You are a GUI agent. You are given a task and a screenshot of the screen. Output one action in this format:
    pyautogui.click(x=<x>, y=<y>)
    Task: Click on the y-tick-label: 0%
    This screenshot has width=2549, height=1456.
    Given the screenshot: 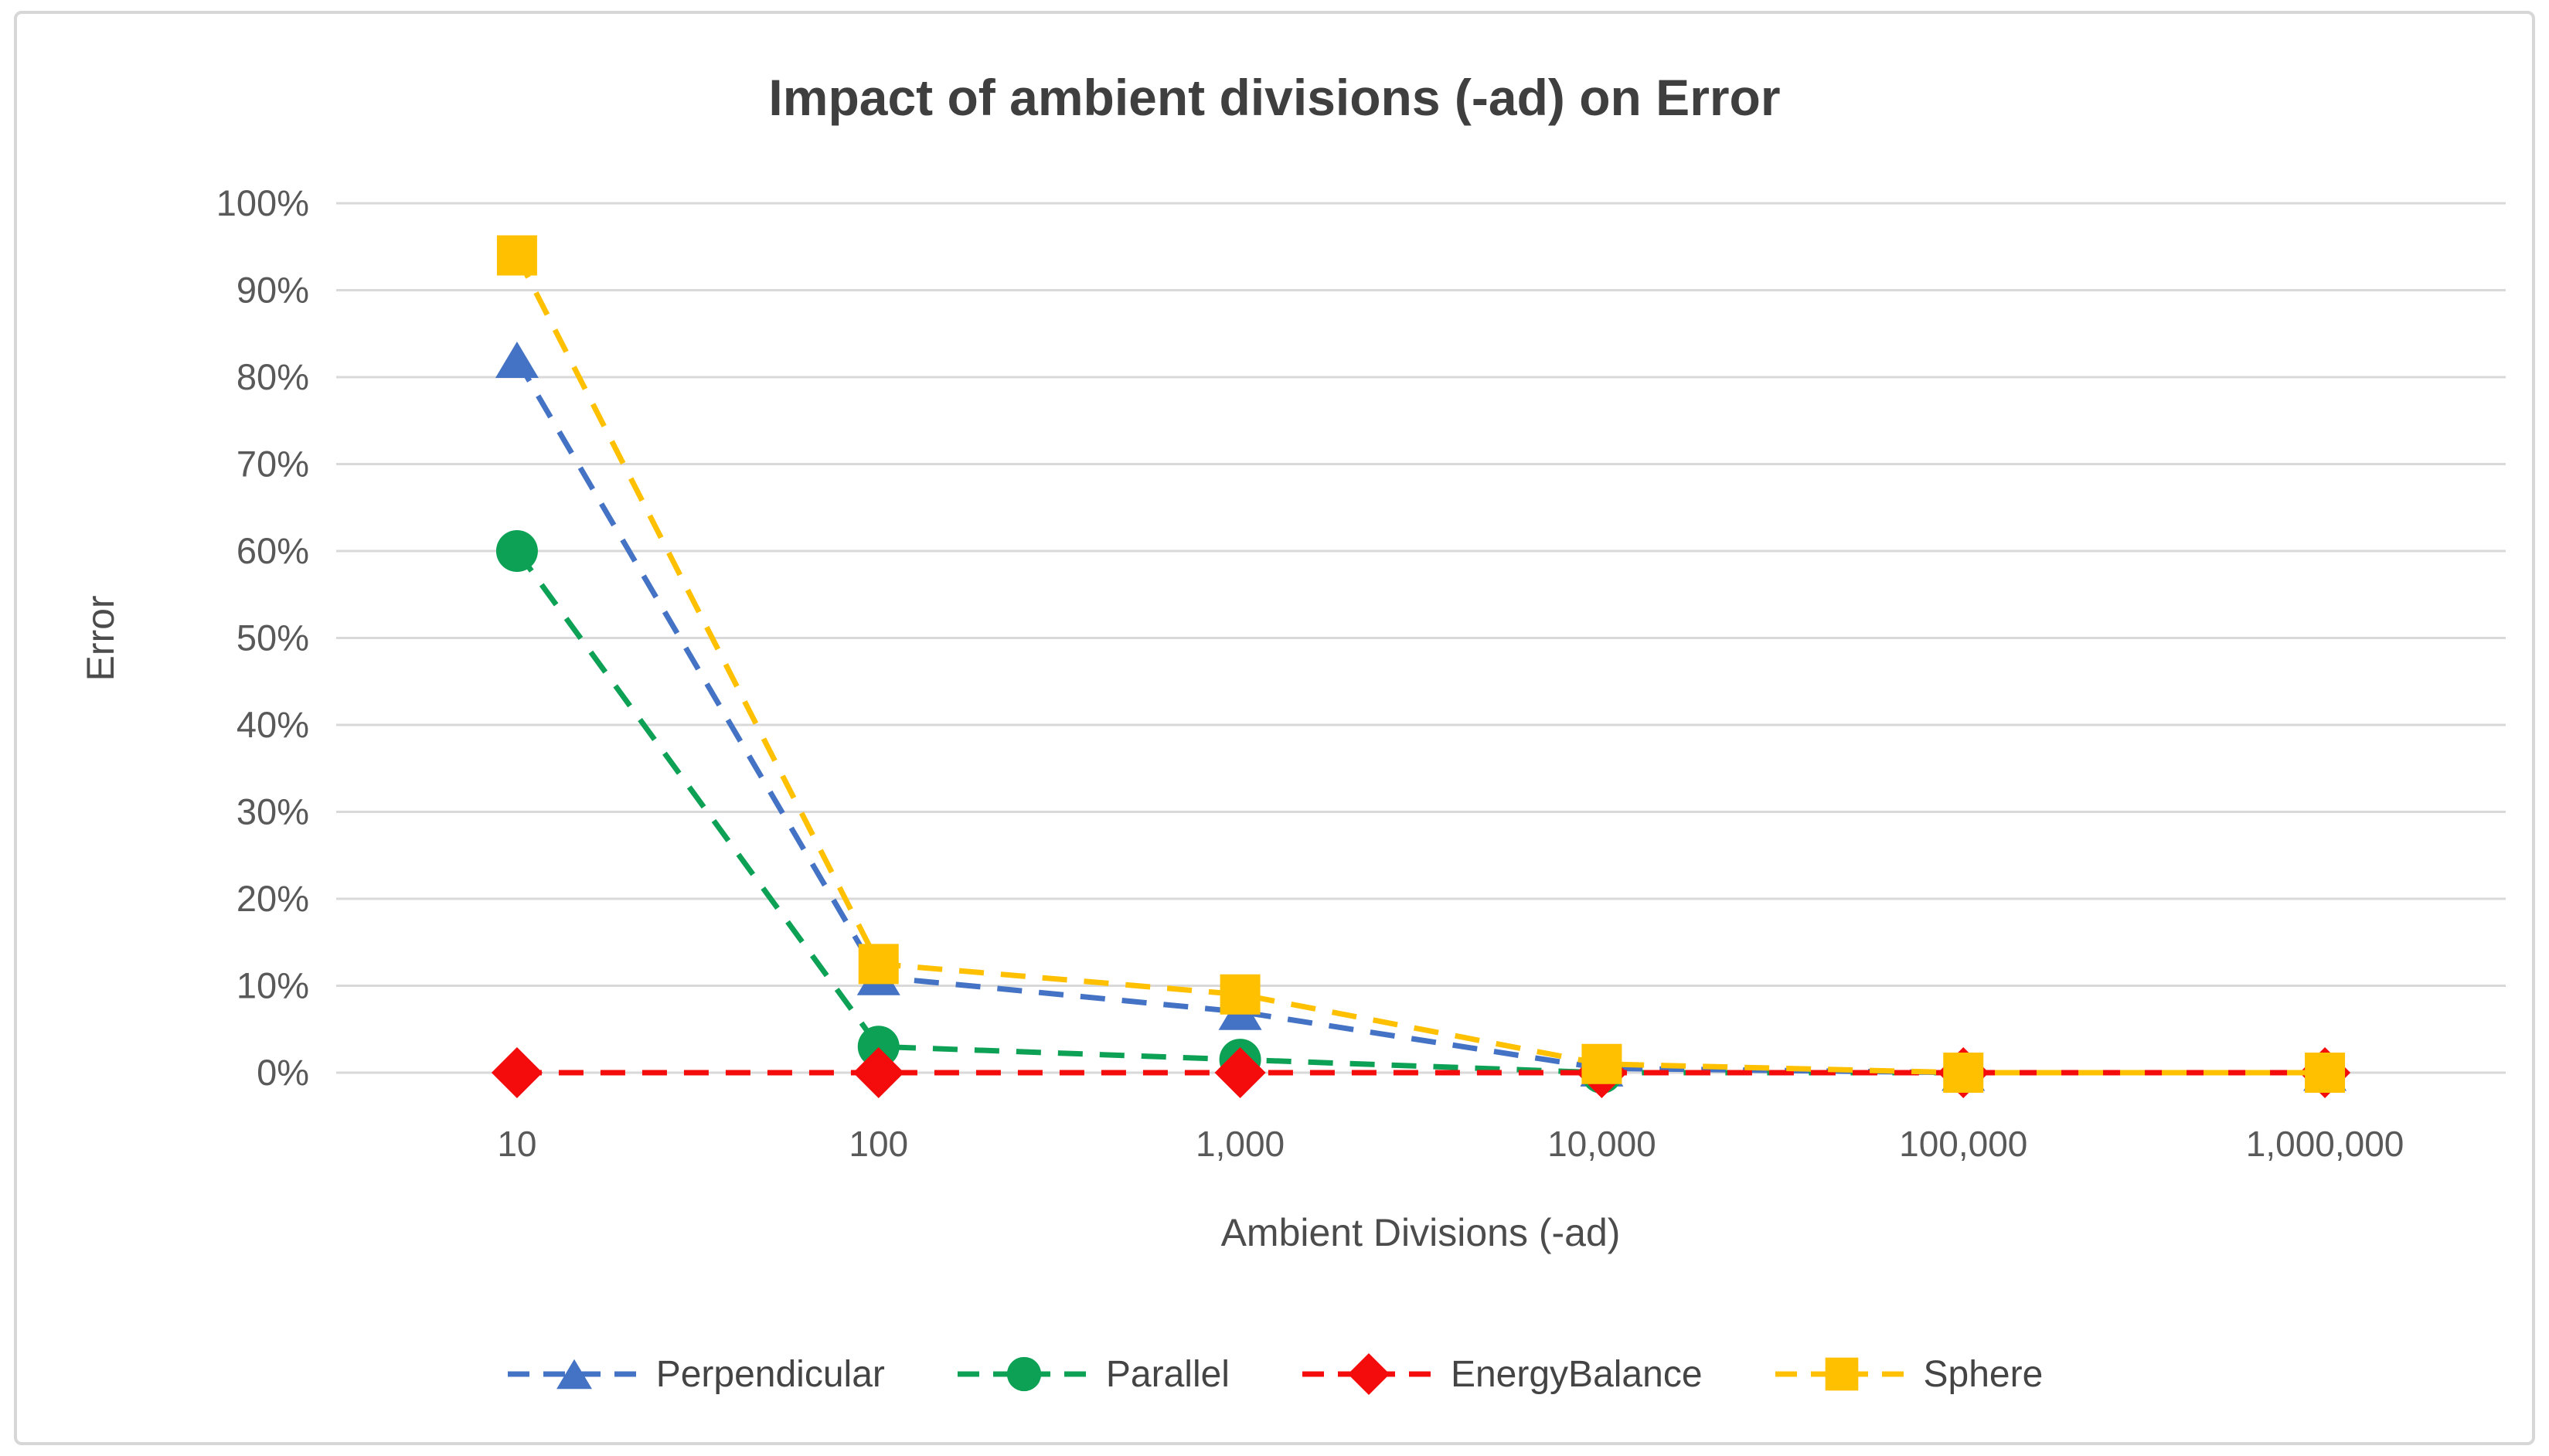 What is the action you would take?
    pyautogui.click(x=283, y=1072)
    